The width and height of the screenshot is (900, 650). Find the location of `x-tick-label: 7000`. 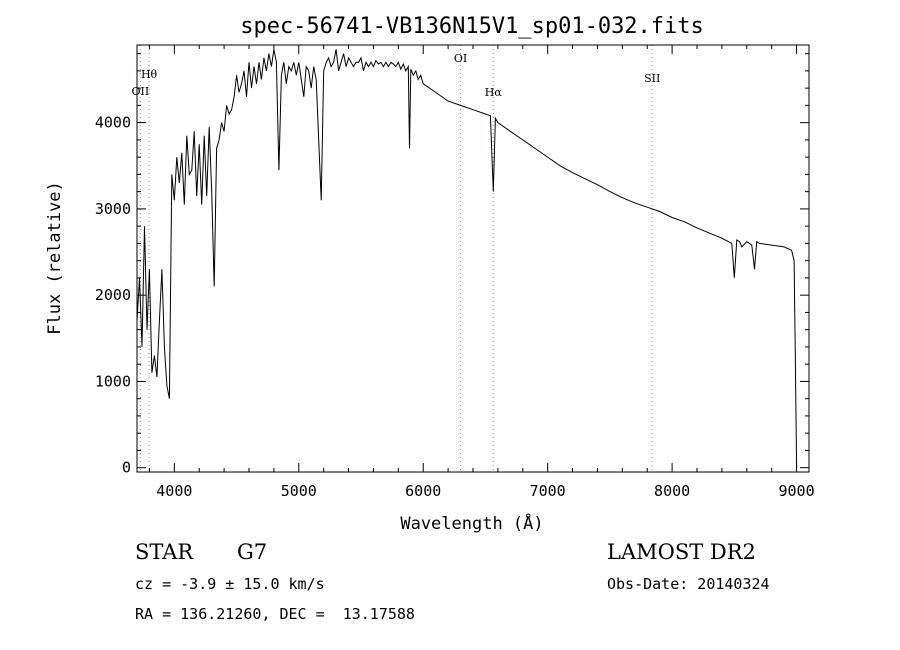

x-tick-label: 7000 is located at coordinates (548, 491).